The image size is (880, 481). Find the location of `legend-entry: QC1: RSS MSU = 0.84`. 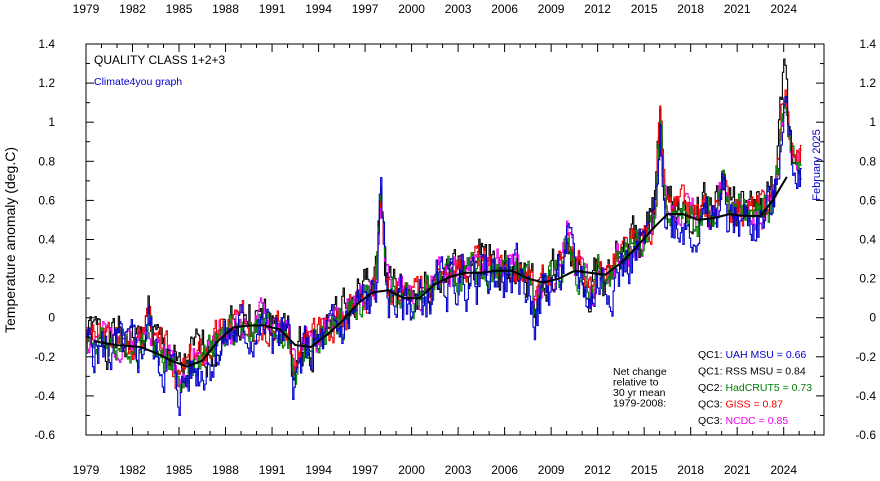

legend-entry: QC1: RSS MSU = 0.84 is located at coordinates (752, 372).